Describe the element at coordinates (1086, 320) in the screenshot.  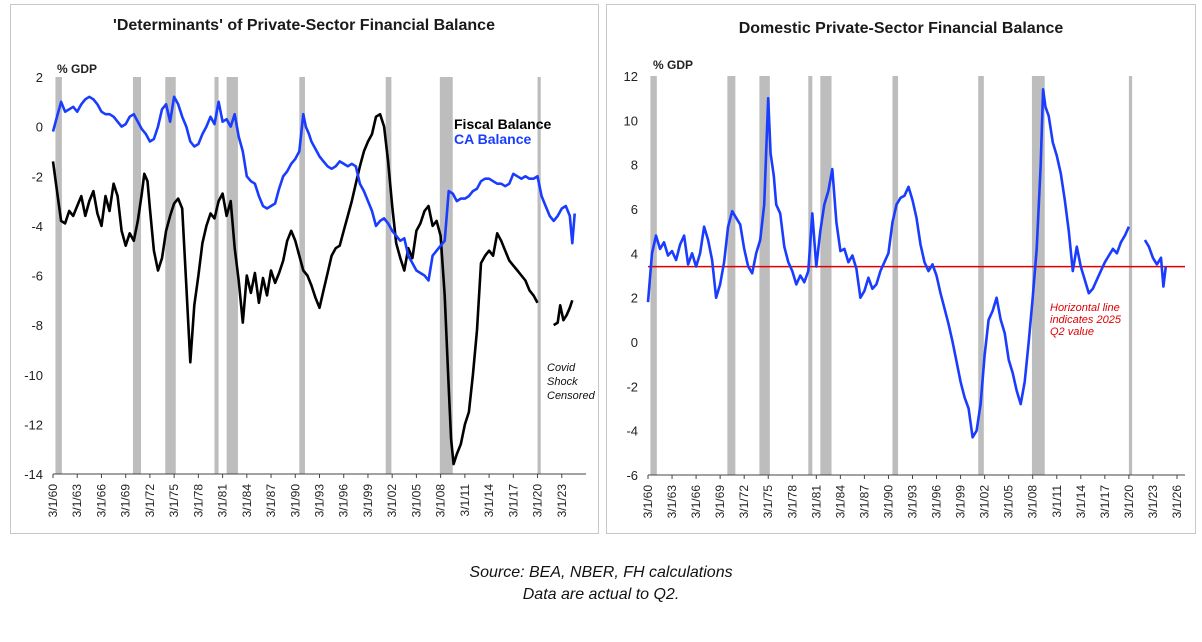
I see `annotation-reference: indicates 2025` at that location.